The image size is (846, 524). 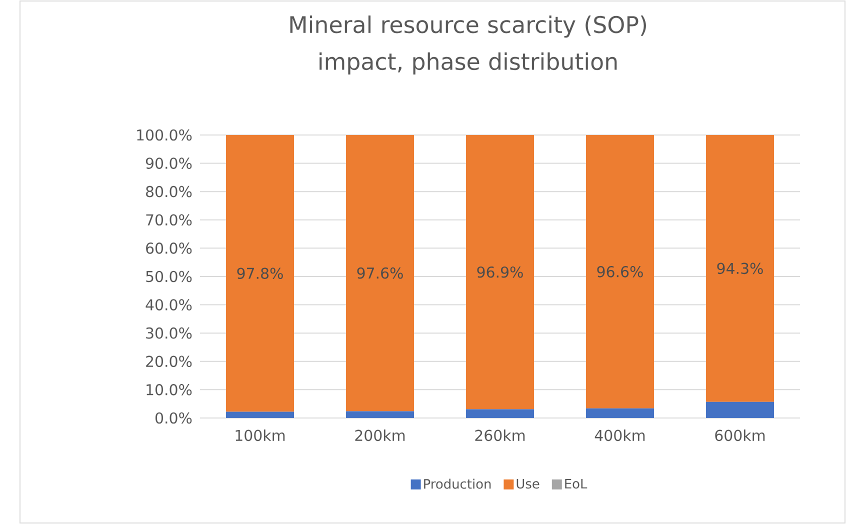 I want to click on data-label: 97.6%, so click(x=380, y=273).